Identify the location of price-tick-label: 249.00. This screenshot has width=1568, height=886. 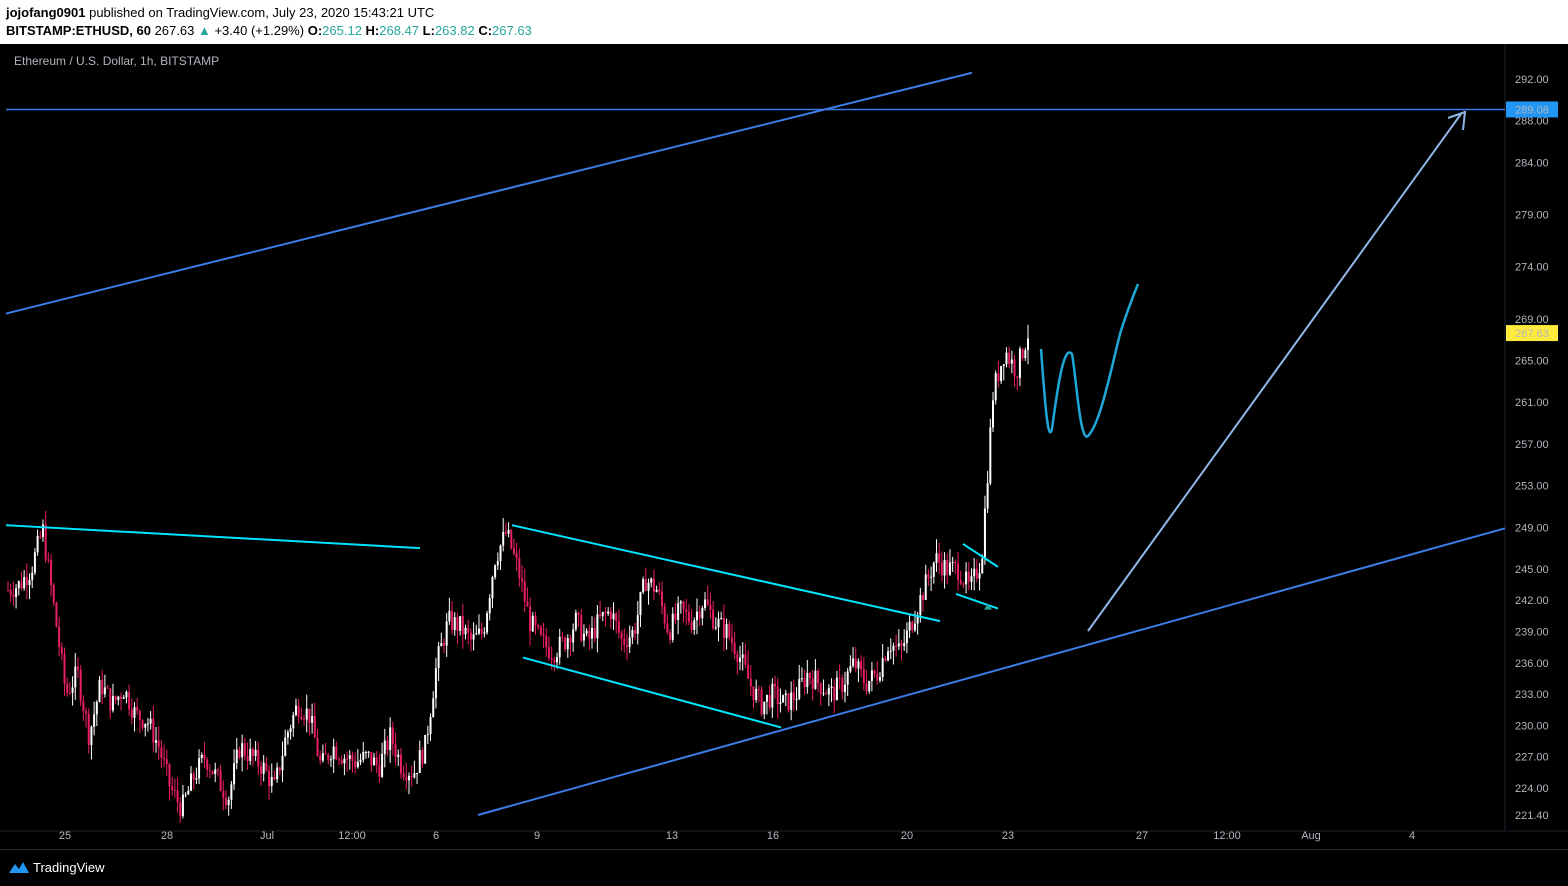
(1532, 528).